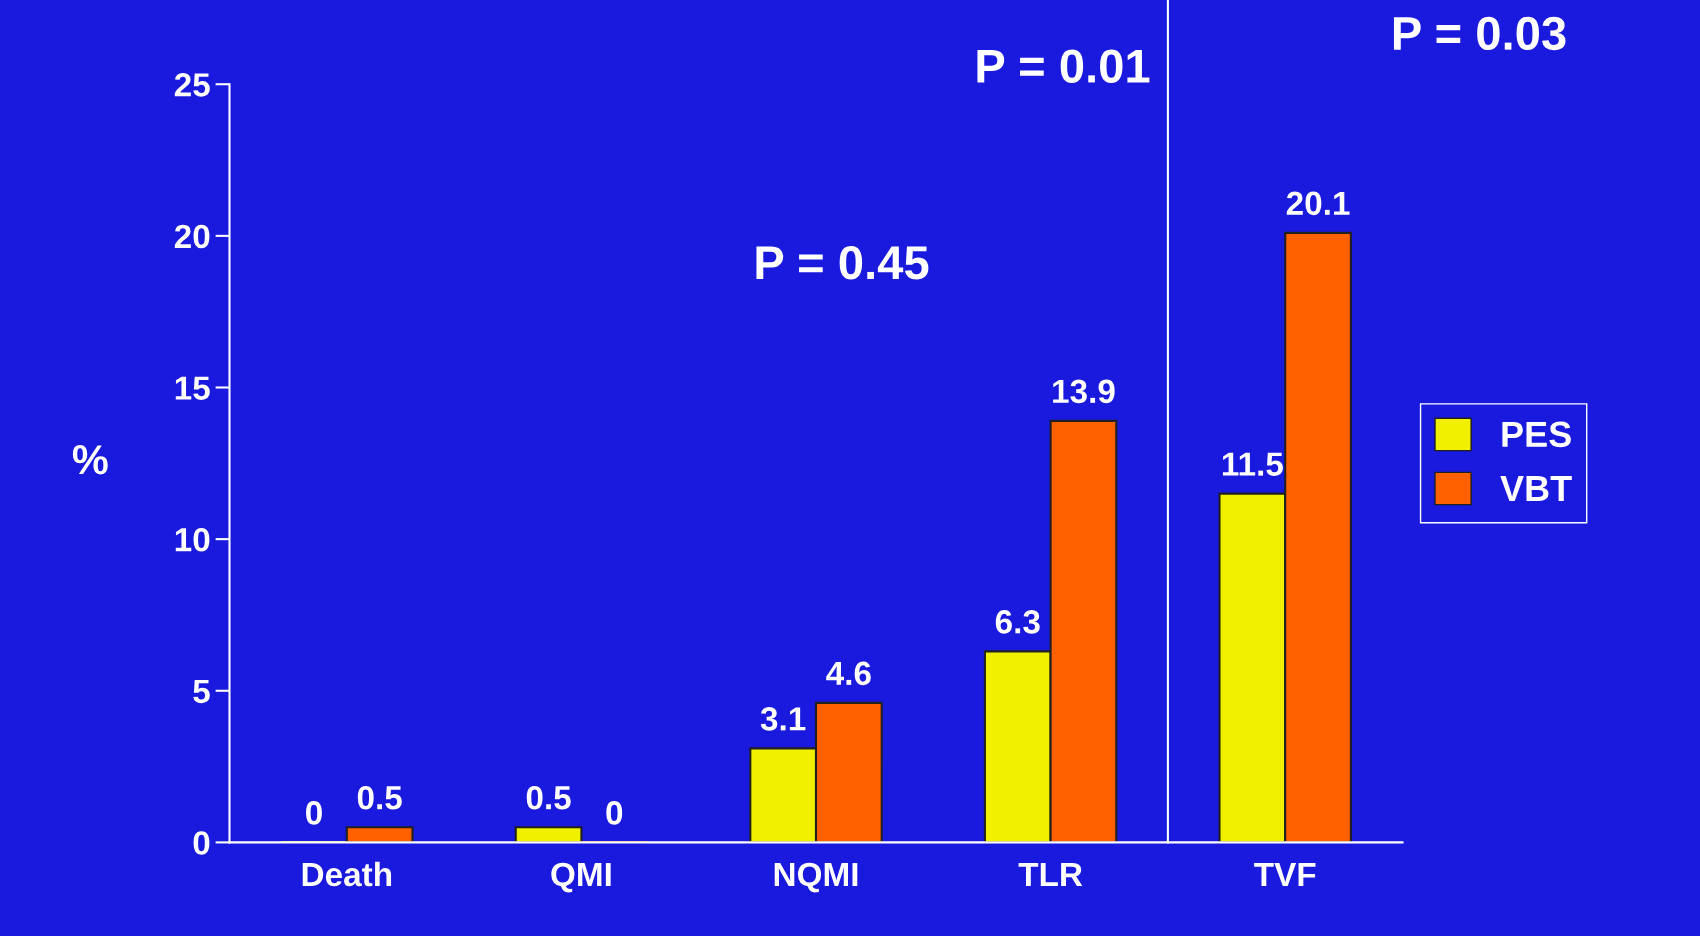  Describe the element at coordinates (347, 874) in the screenshot. I see `x-tick-label: Death` at that location.